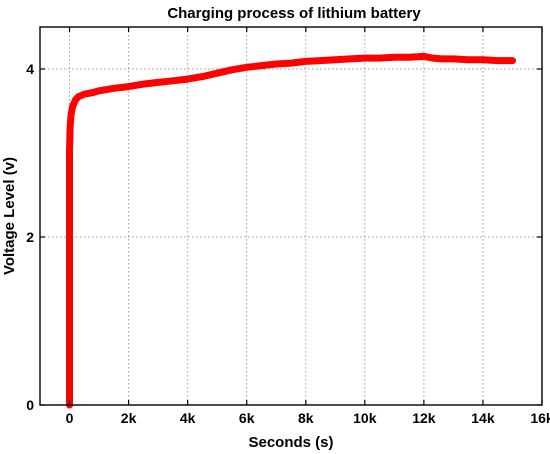  I want to click on chart-title: Charging process of lithium battery, so click(294, 13).